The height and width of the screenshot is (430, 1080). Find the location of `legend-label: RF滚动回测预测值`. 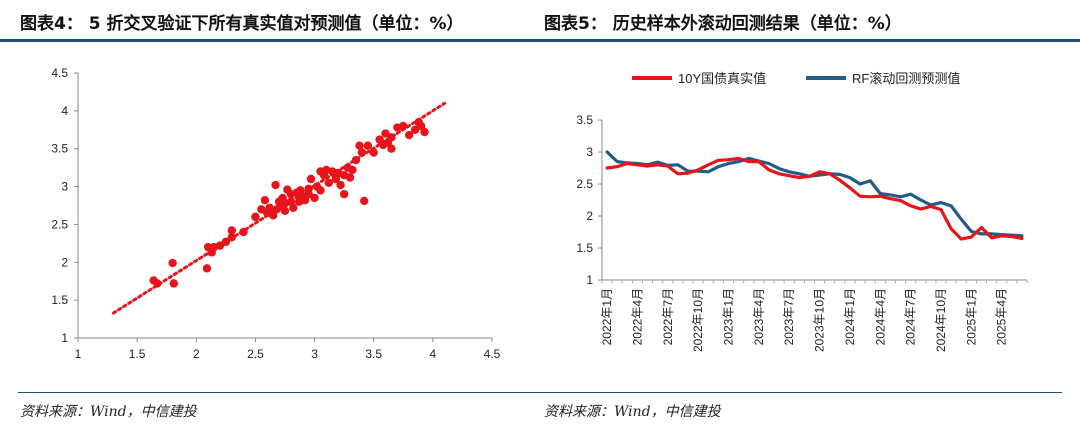

legend-label: RF滚动回测预测值 is located at coordinates (906, 78).